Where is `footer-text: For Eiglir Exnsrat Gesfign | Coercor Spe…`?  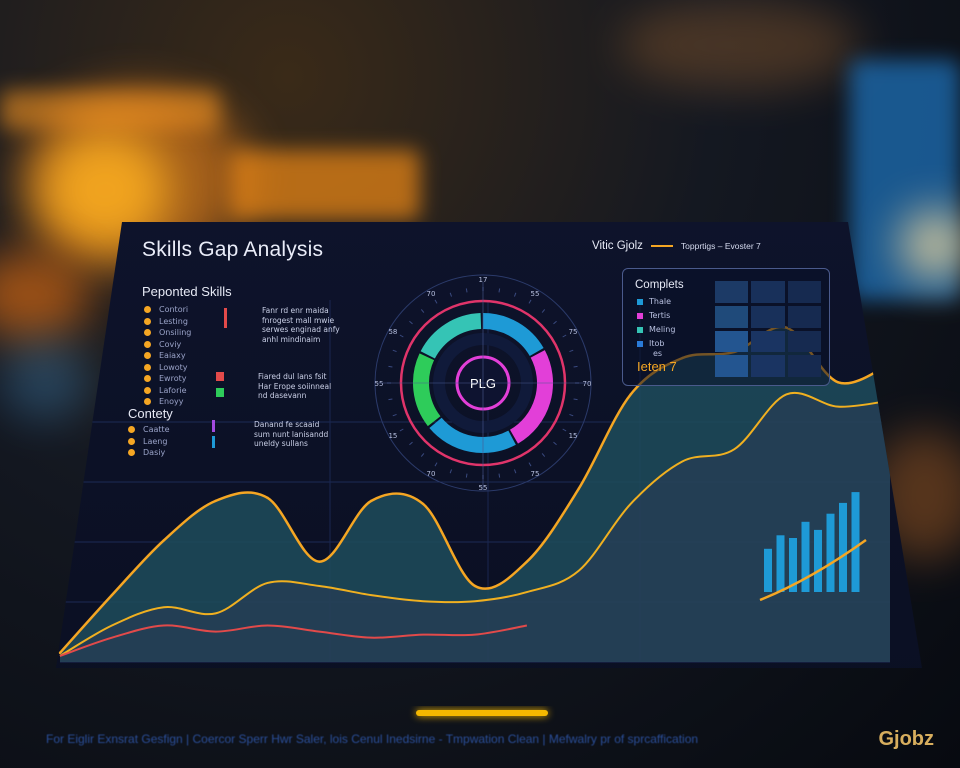
footer-text: For Eiglir Exnsrat Gesfign | Coercor Spe… is located at coordinates (372, 739).